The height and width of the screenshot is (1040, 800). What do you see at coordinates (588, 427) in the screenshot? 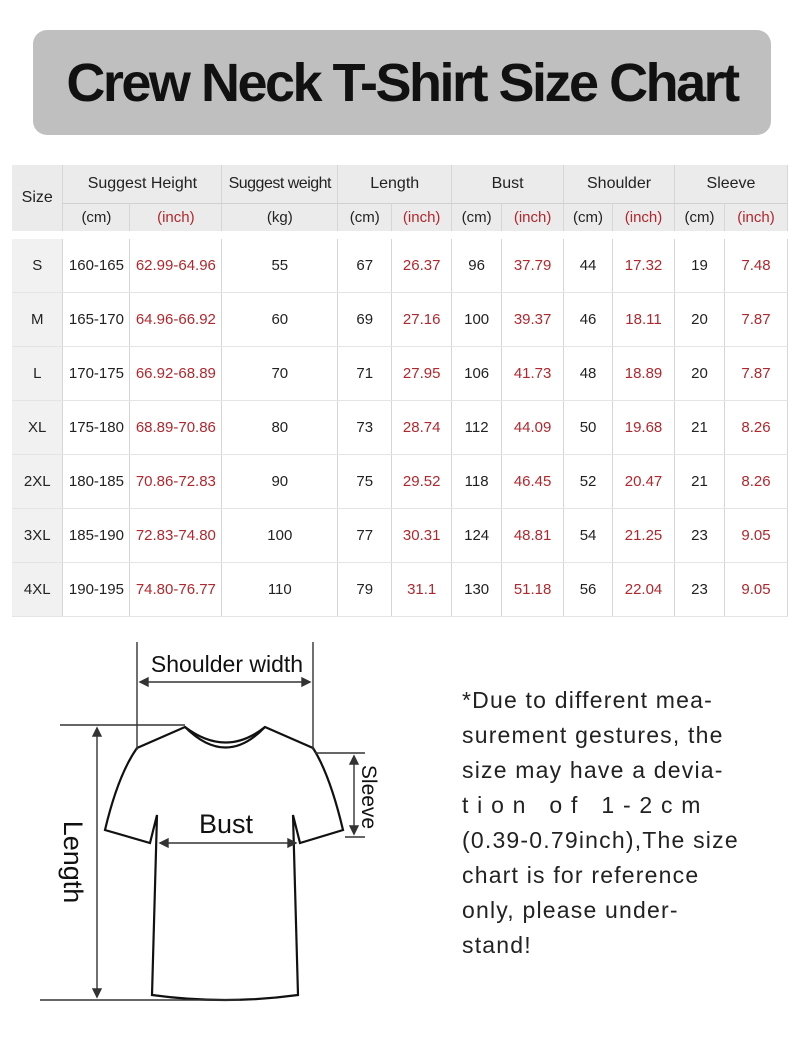
I see `value-cell: 50` at bounding box center [588, 427].